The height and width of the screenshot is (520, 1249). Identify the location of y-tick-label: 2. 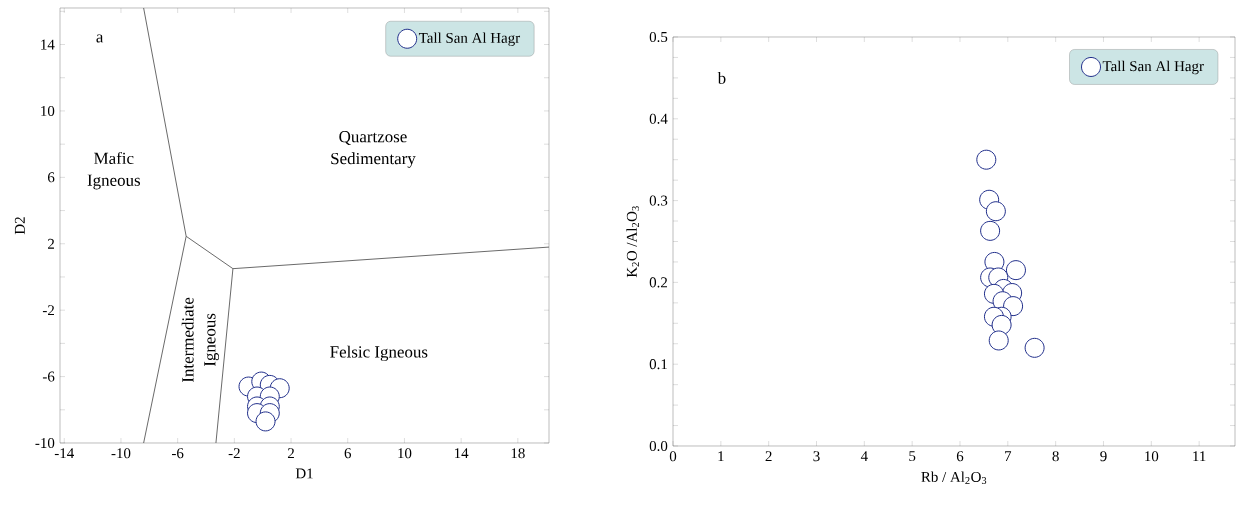
(51, 243).